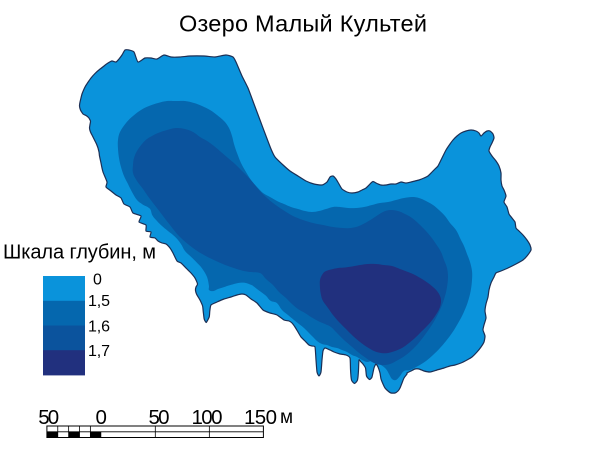  Describe the element at coordinates (303, 24) in the screenshot. I see `svg-text: Озеро Малый Культей` at that location.